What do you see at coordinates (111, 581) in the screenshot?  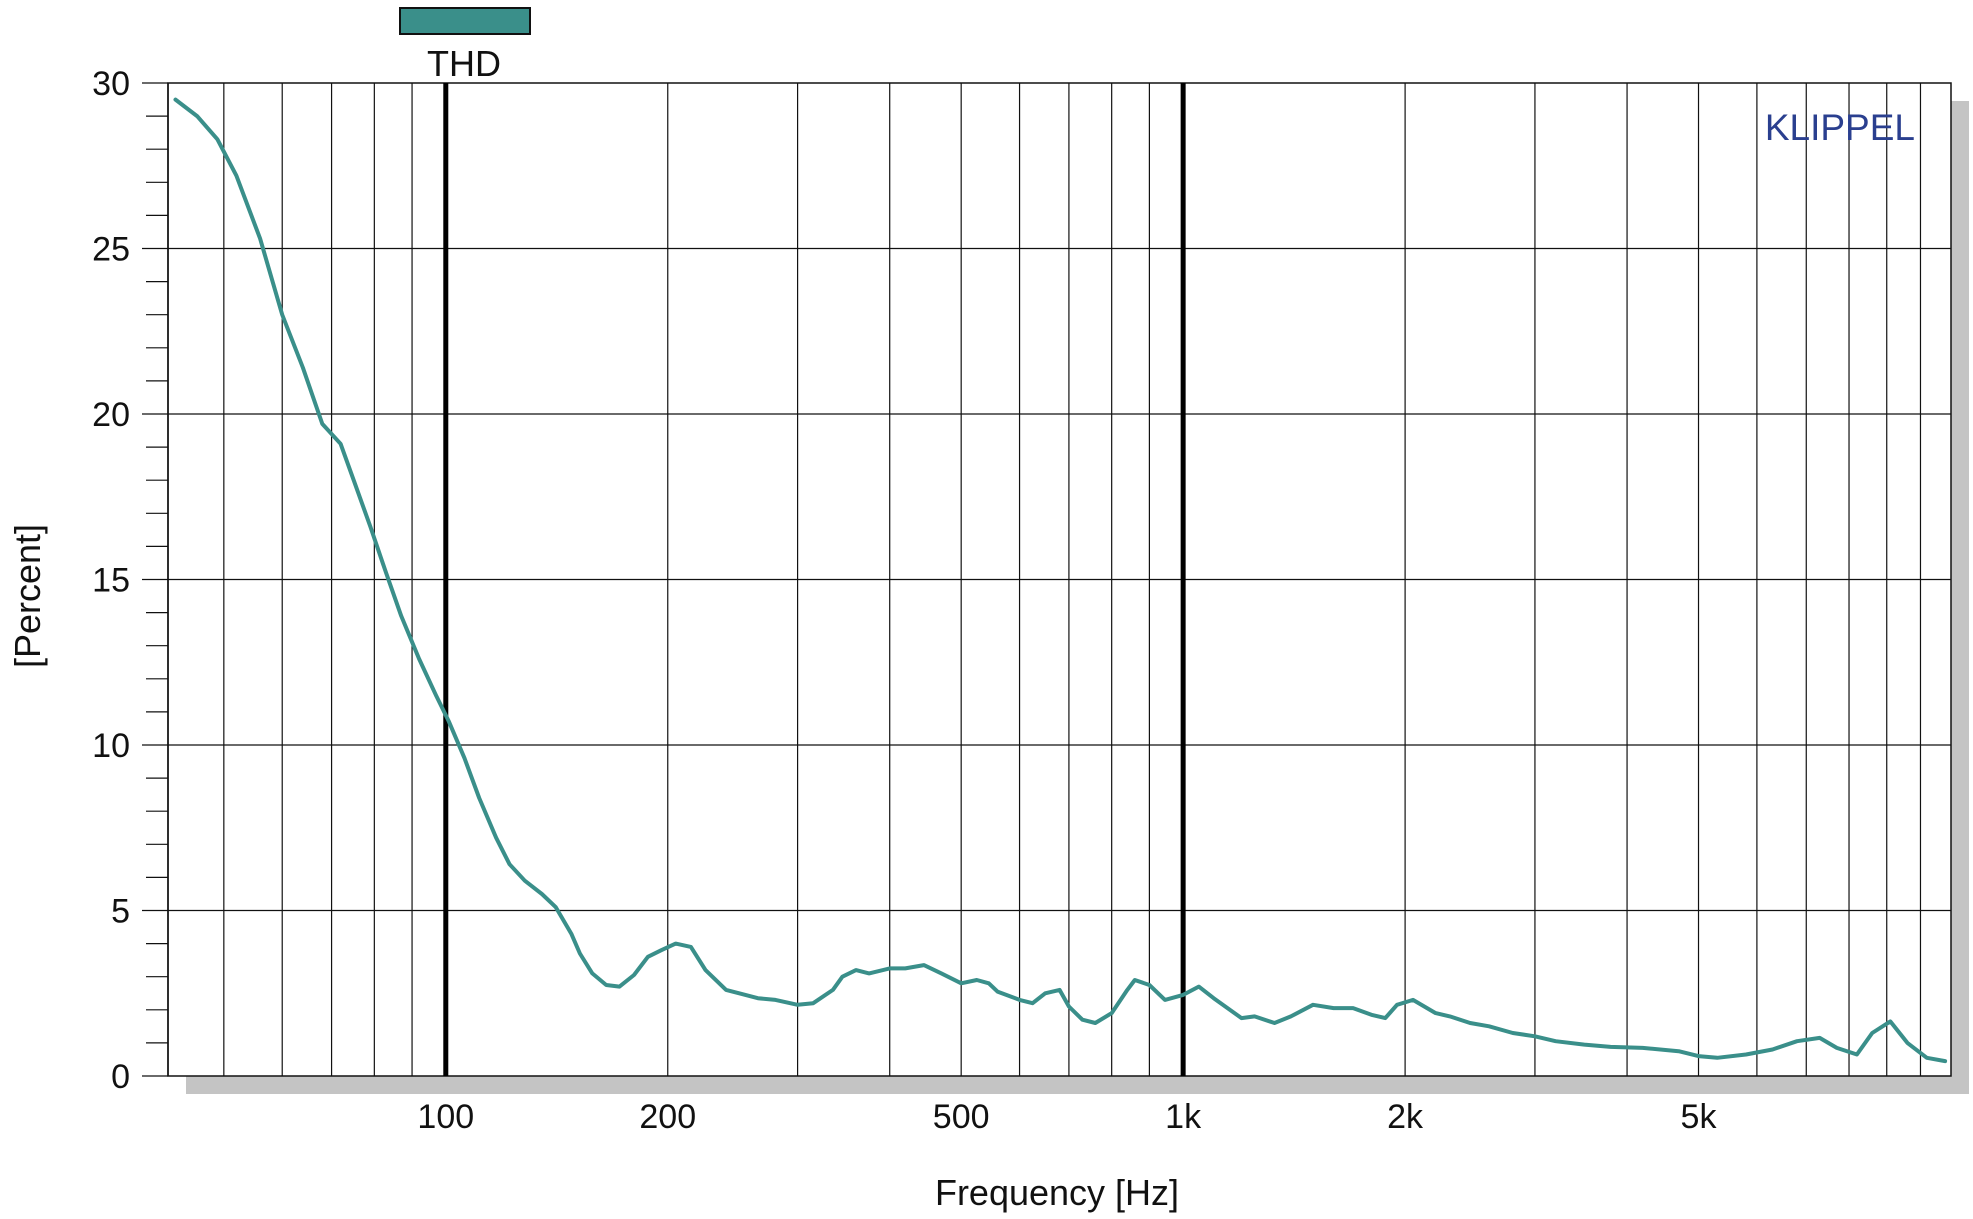 I see `y-tick-label: 15` at bounding box center [111, 581].